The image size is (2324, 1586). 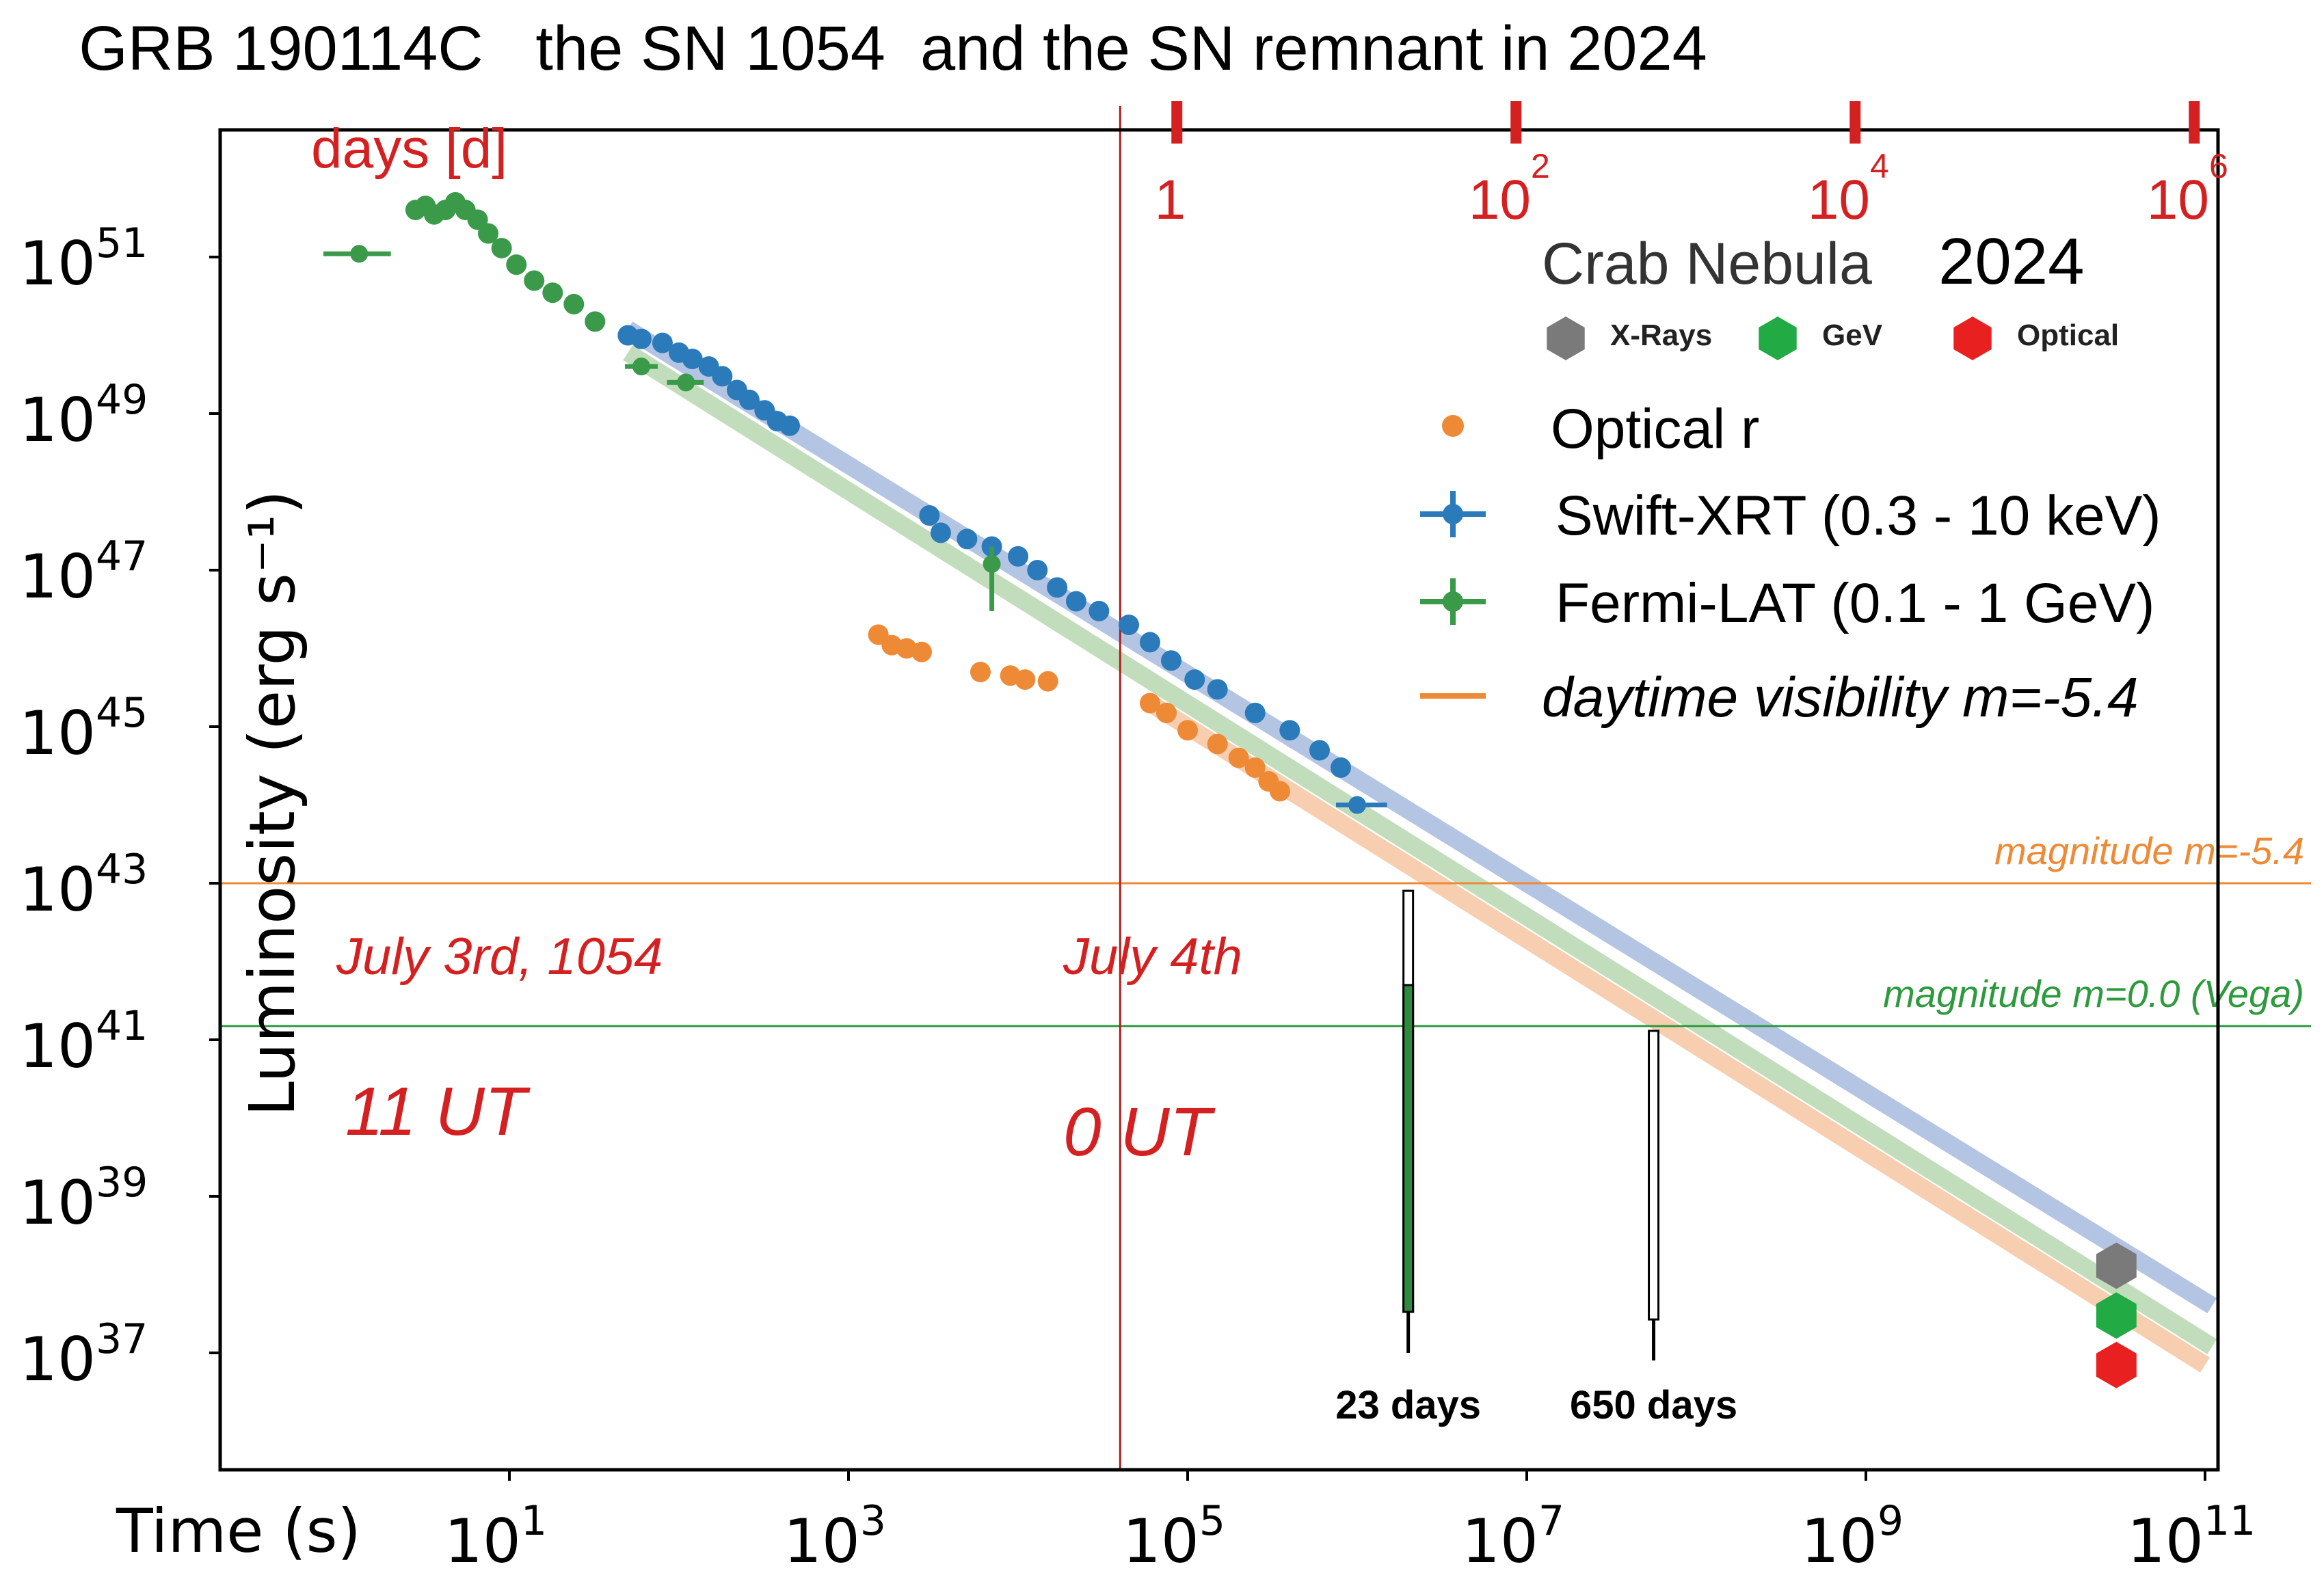 I want to click on crab-gev-point, so click(x=2116, y=1315).